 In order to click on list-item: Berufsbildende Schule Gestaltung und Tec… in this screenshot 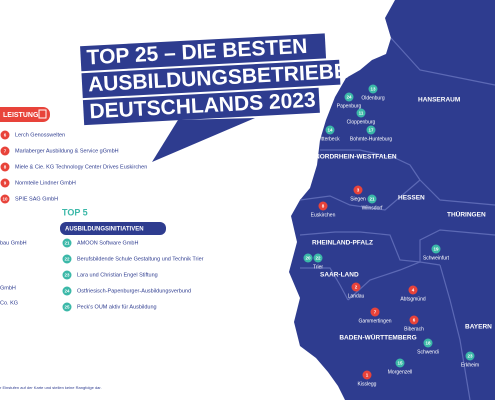, I will do `click(140, 259)`.